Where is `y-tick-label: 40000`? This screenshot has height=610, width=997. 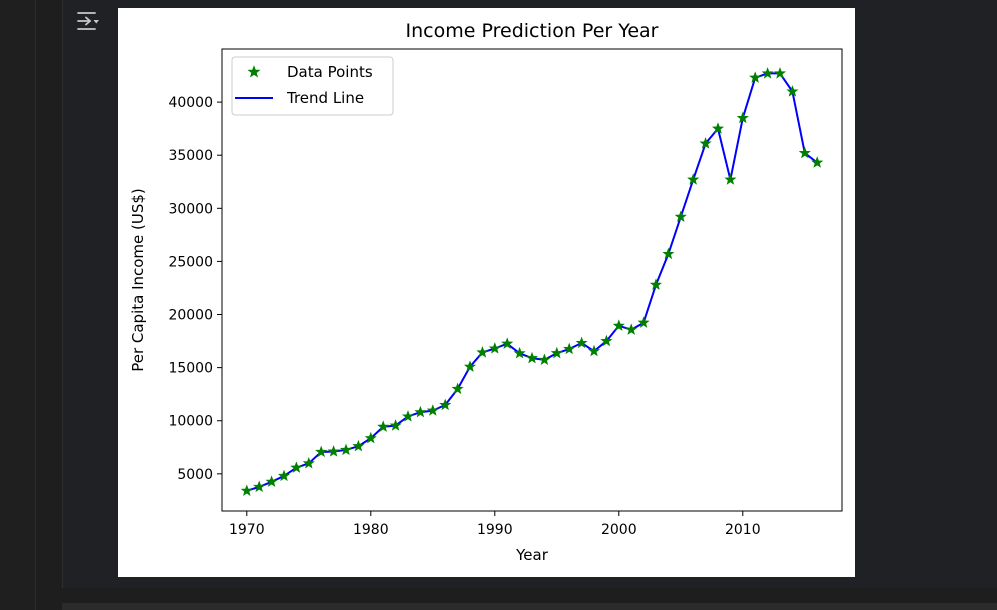
y-tick-label: 40000 is located at coordinates (190, 103).